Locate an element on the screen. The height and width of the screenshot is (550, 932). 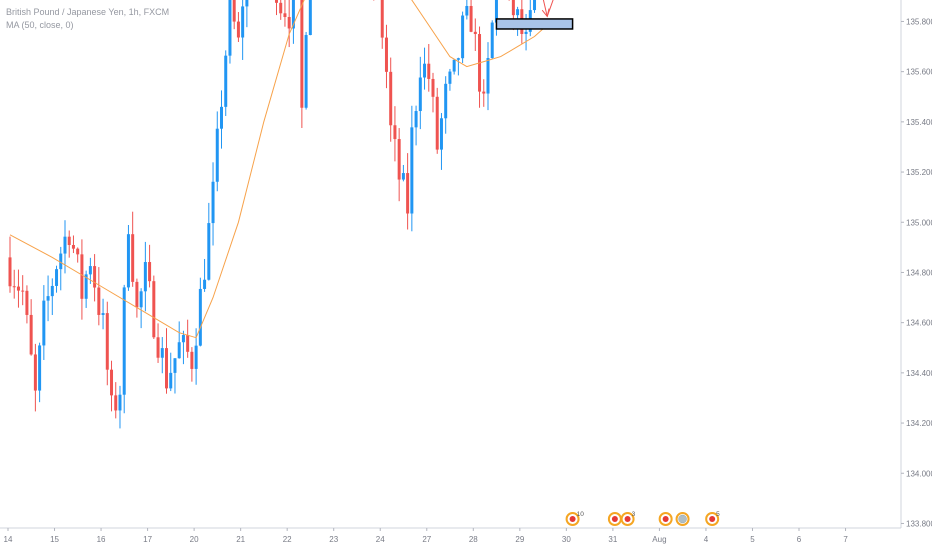
x-tick-label: 22 is located at coordinates (287, 539).